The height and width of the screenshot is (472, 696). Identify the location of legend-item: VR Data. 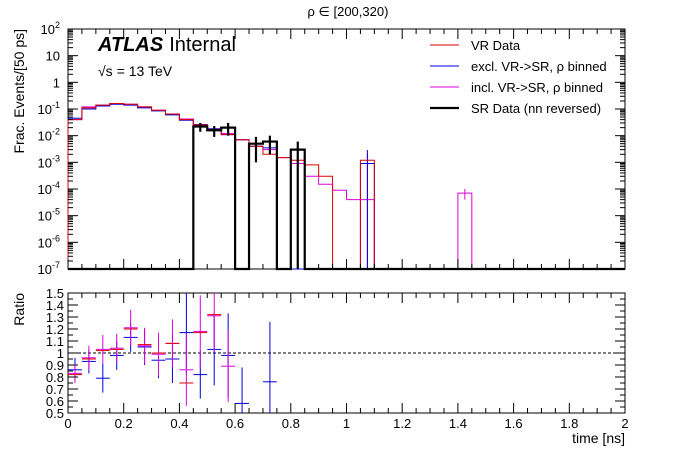
(475, 45).